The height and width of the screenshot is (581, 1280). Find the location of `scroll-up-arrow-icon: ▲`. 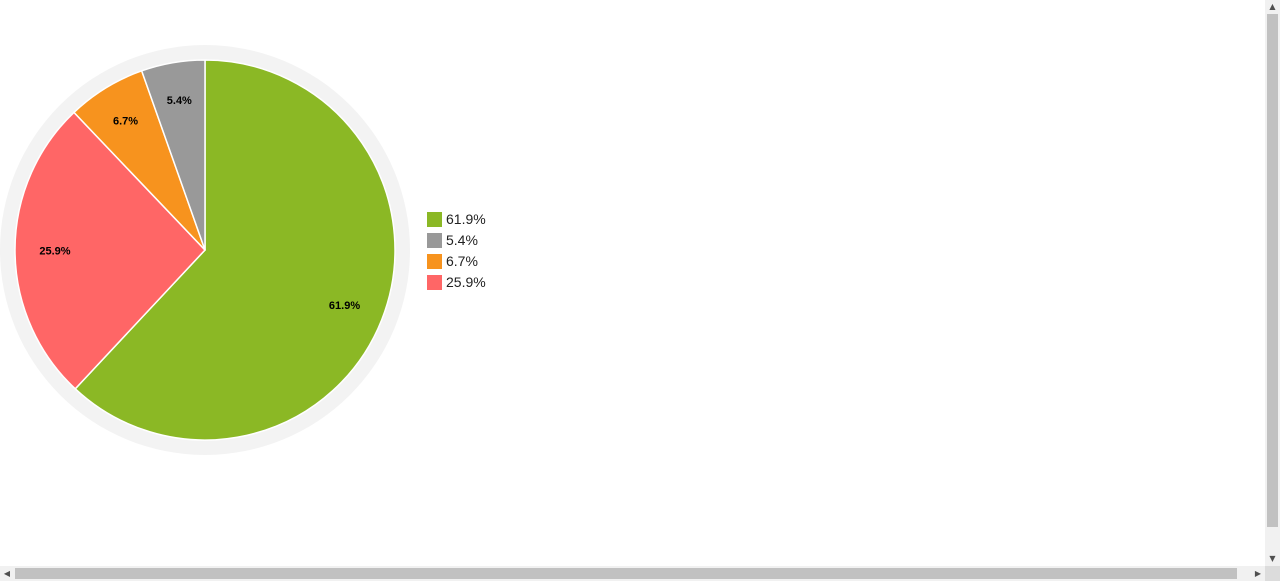

scroll-up-arrow-icon: ▲ is located at coordinates (1272, 6).